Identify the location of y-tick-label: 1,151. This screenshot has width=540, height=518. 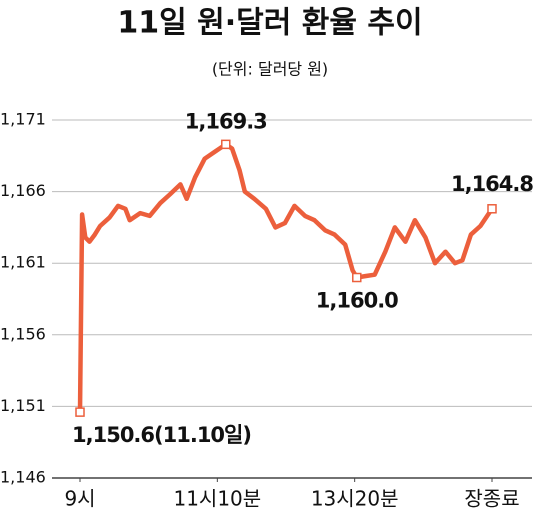
(23, 405).